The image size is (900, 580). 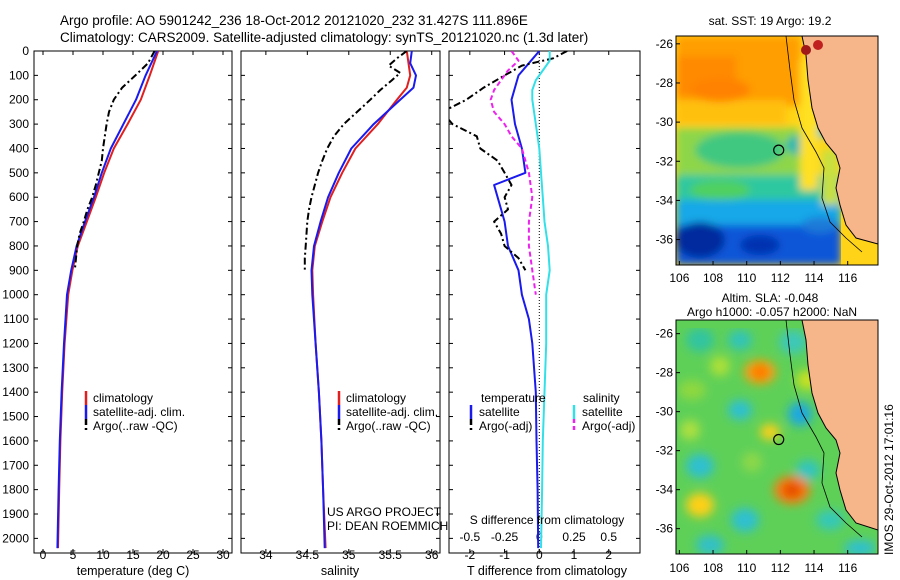 What do you see at coordinates (15, 343) in the screenshot?
I see `y-tick-label: 1200` at bounding box center [15, 343].